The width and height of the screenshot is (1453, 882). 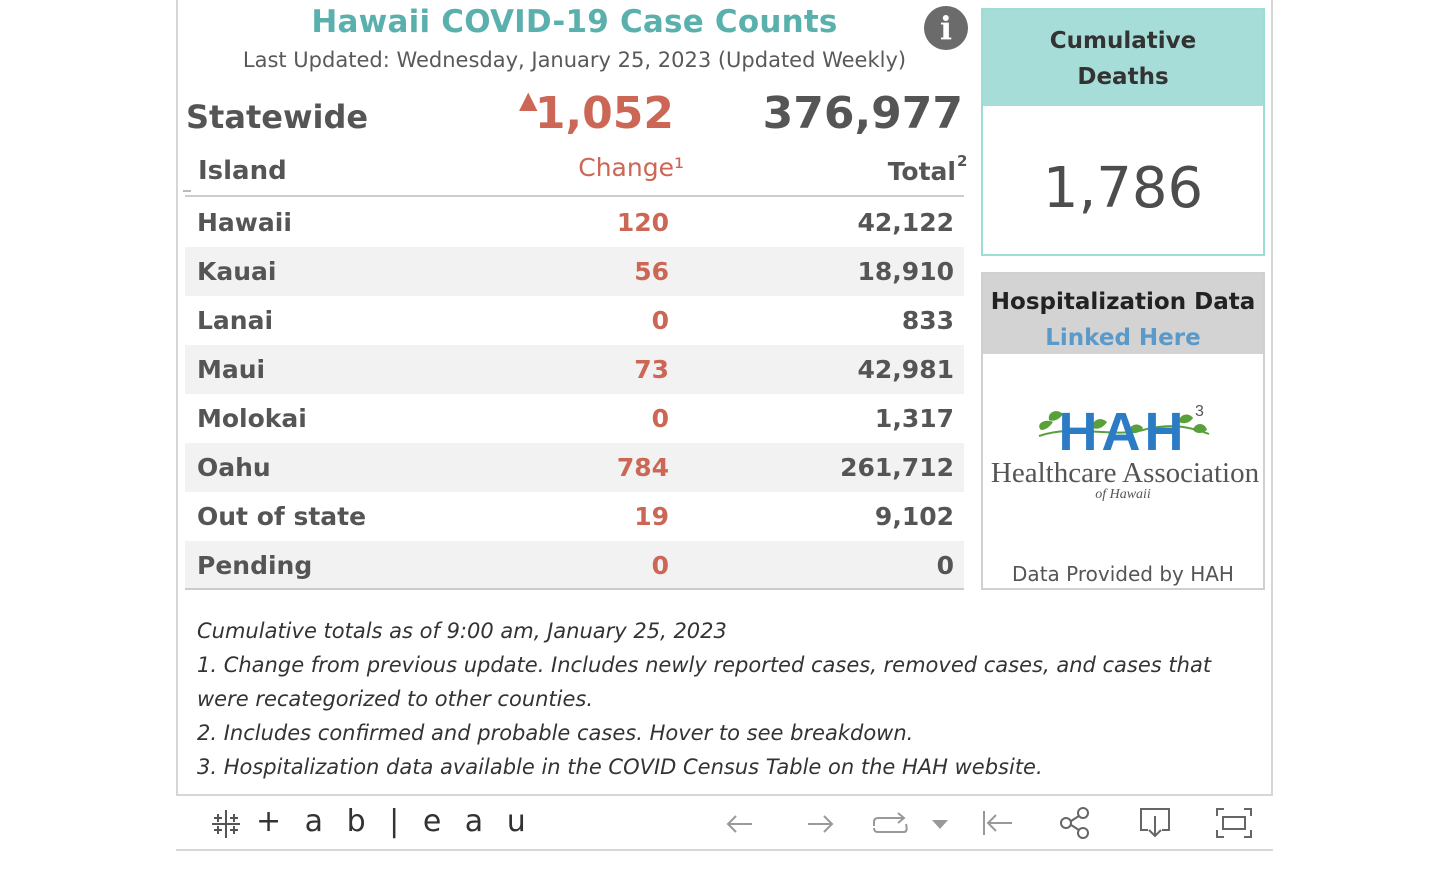 What do you see at coordinates (1123, 302) in the screenshot?
I see `hospitalization-title: Hospitalization Data` at bounding box center [1123, 302].